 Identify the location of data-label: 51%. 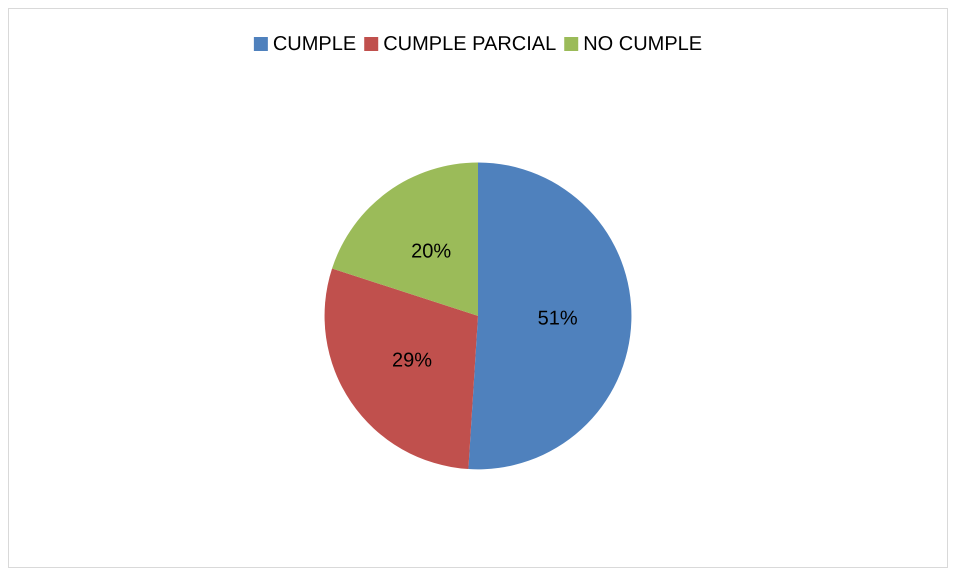
(558, 318).